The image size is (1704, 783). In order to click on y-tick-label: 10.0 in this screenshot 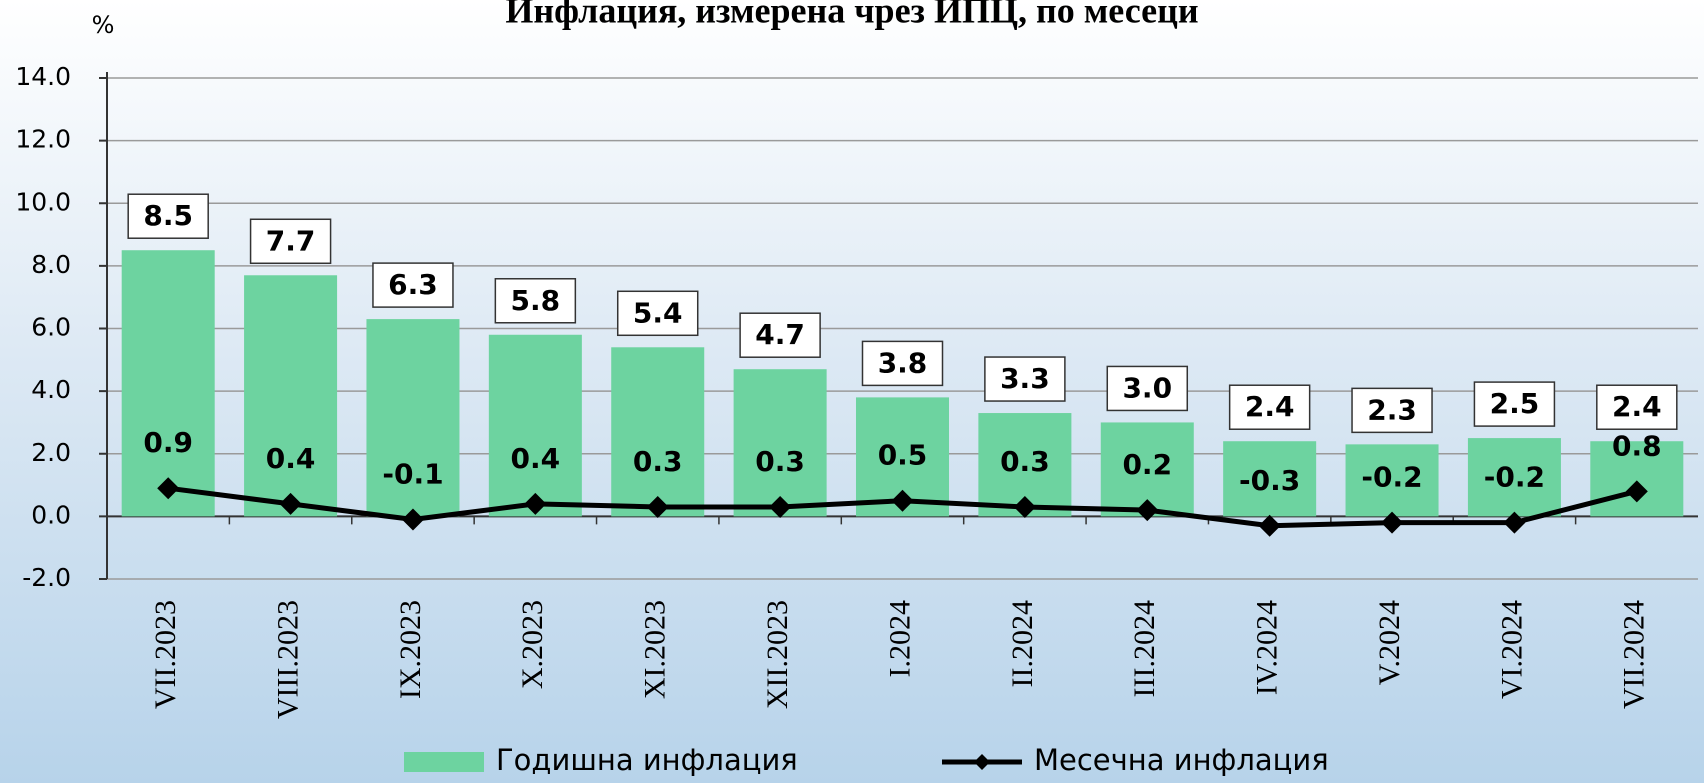, I will do `click(43, 201)`.